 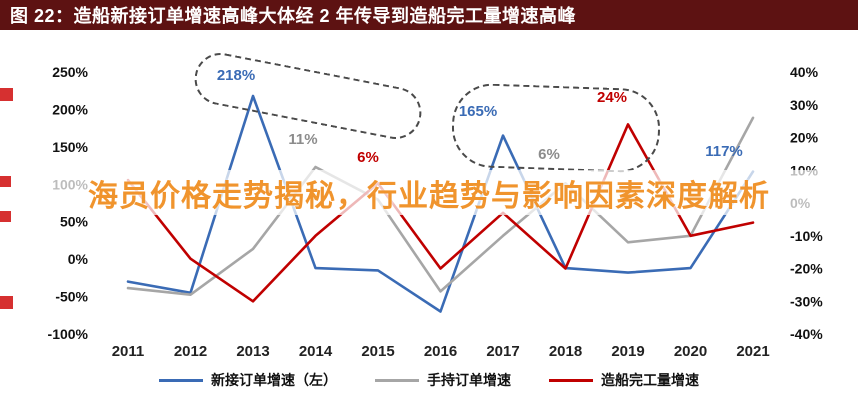 What do you see at coordinates (804, 105) in the screenshot?
I see `svg-text: 30%` at bounding box center [804, 105].